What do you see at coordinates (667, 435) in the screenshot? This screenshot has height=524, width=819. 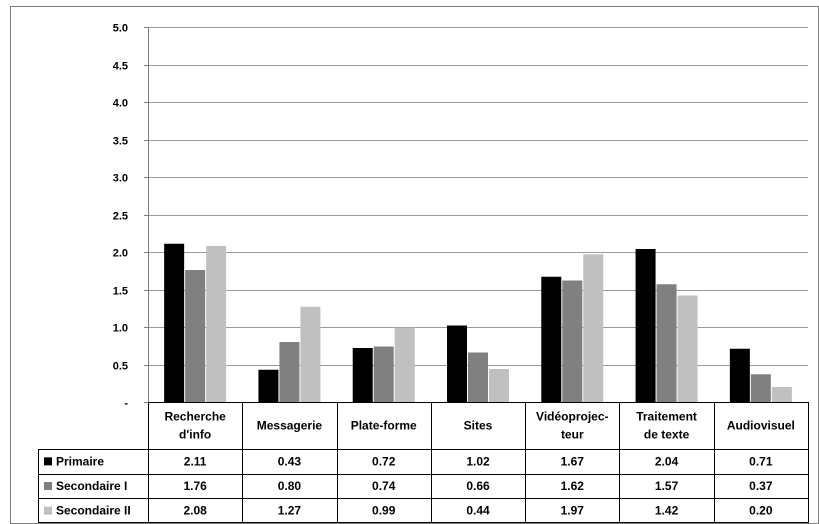 I see `category-label: de texte` at bounding box center [667, 435].